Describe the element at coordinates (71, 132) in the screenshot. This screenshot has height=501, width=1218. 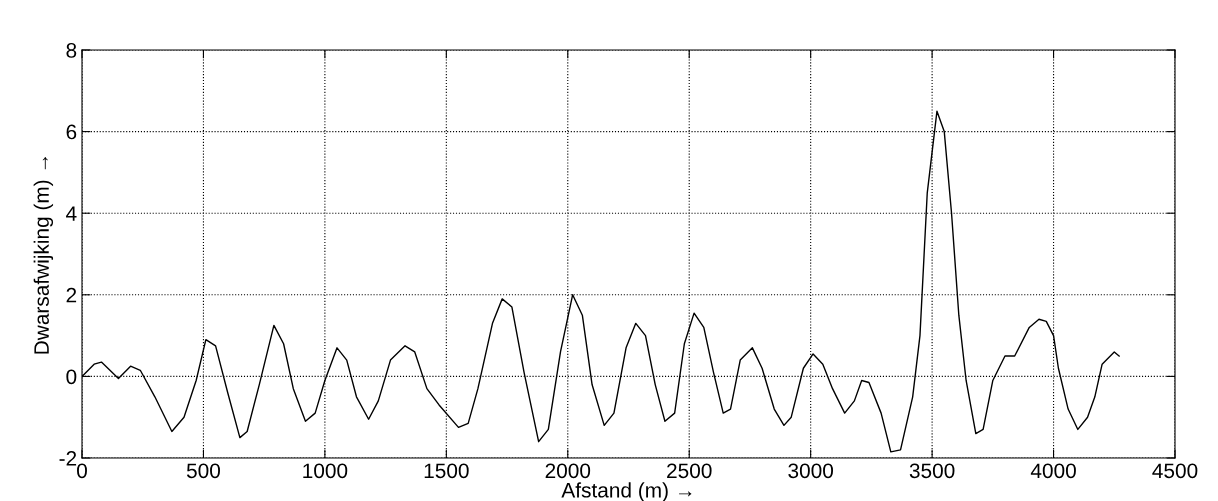
I see `y-tick-label: 6` at that location.